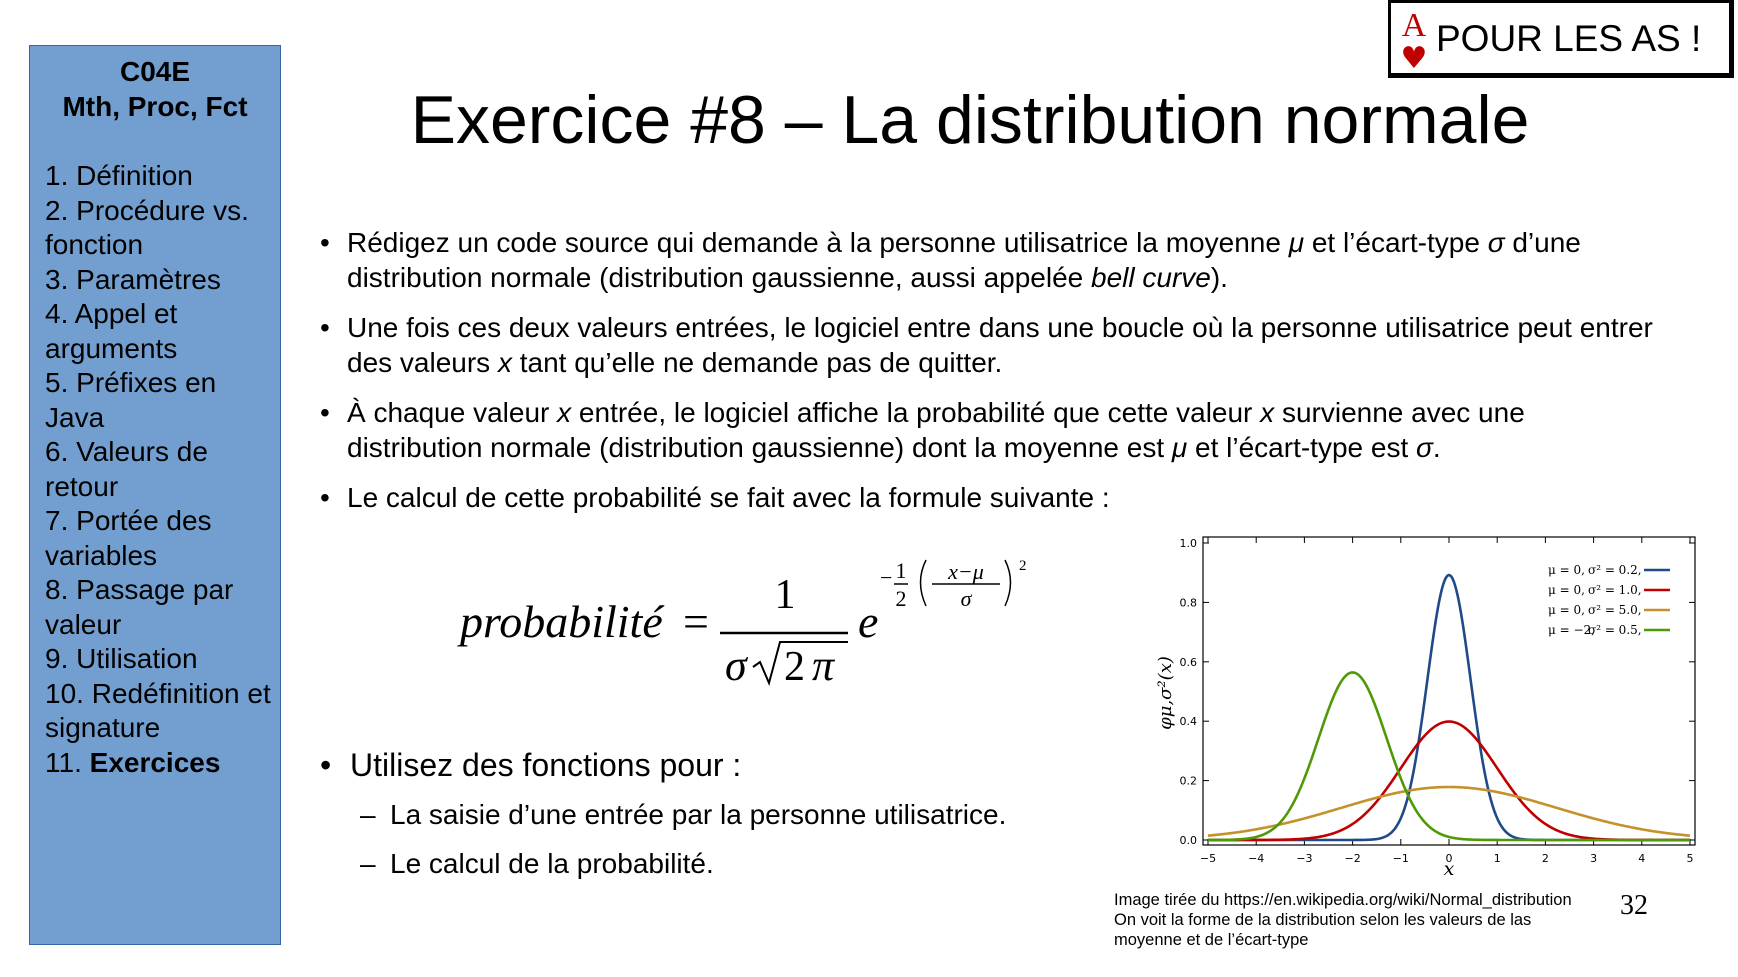  I want to click on sidebar-item: 1. Définition, so click(159, 176).